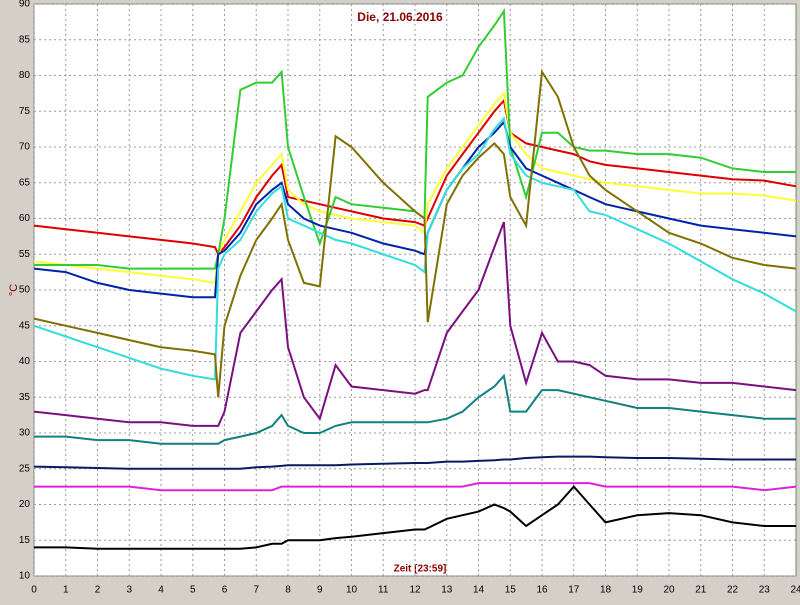  Describe the element at coordinates (795, 590) in the screenshot. I see `x-tick-label: 24` at that location.